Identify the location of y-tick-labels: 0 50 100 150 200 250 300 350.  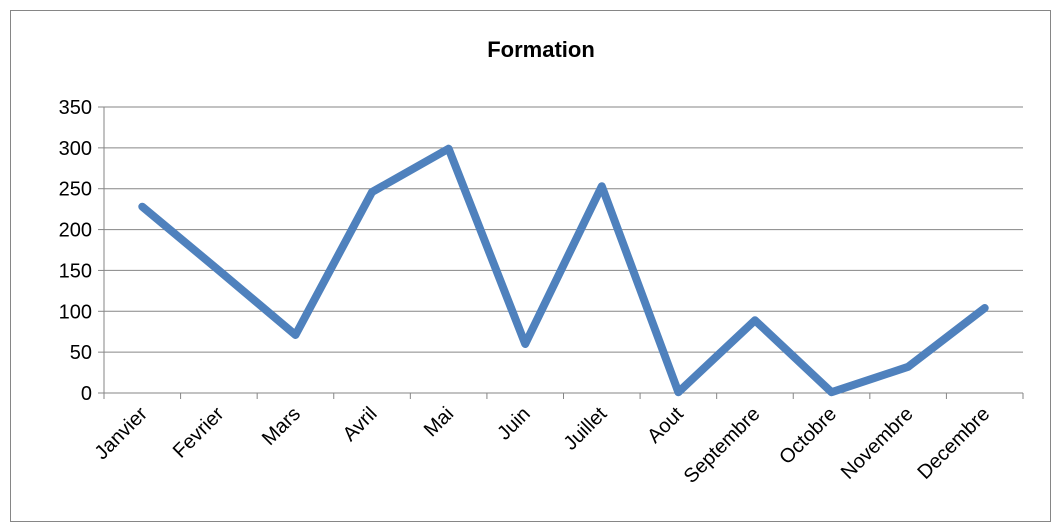
(75, 251).